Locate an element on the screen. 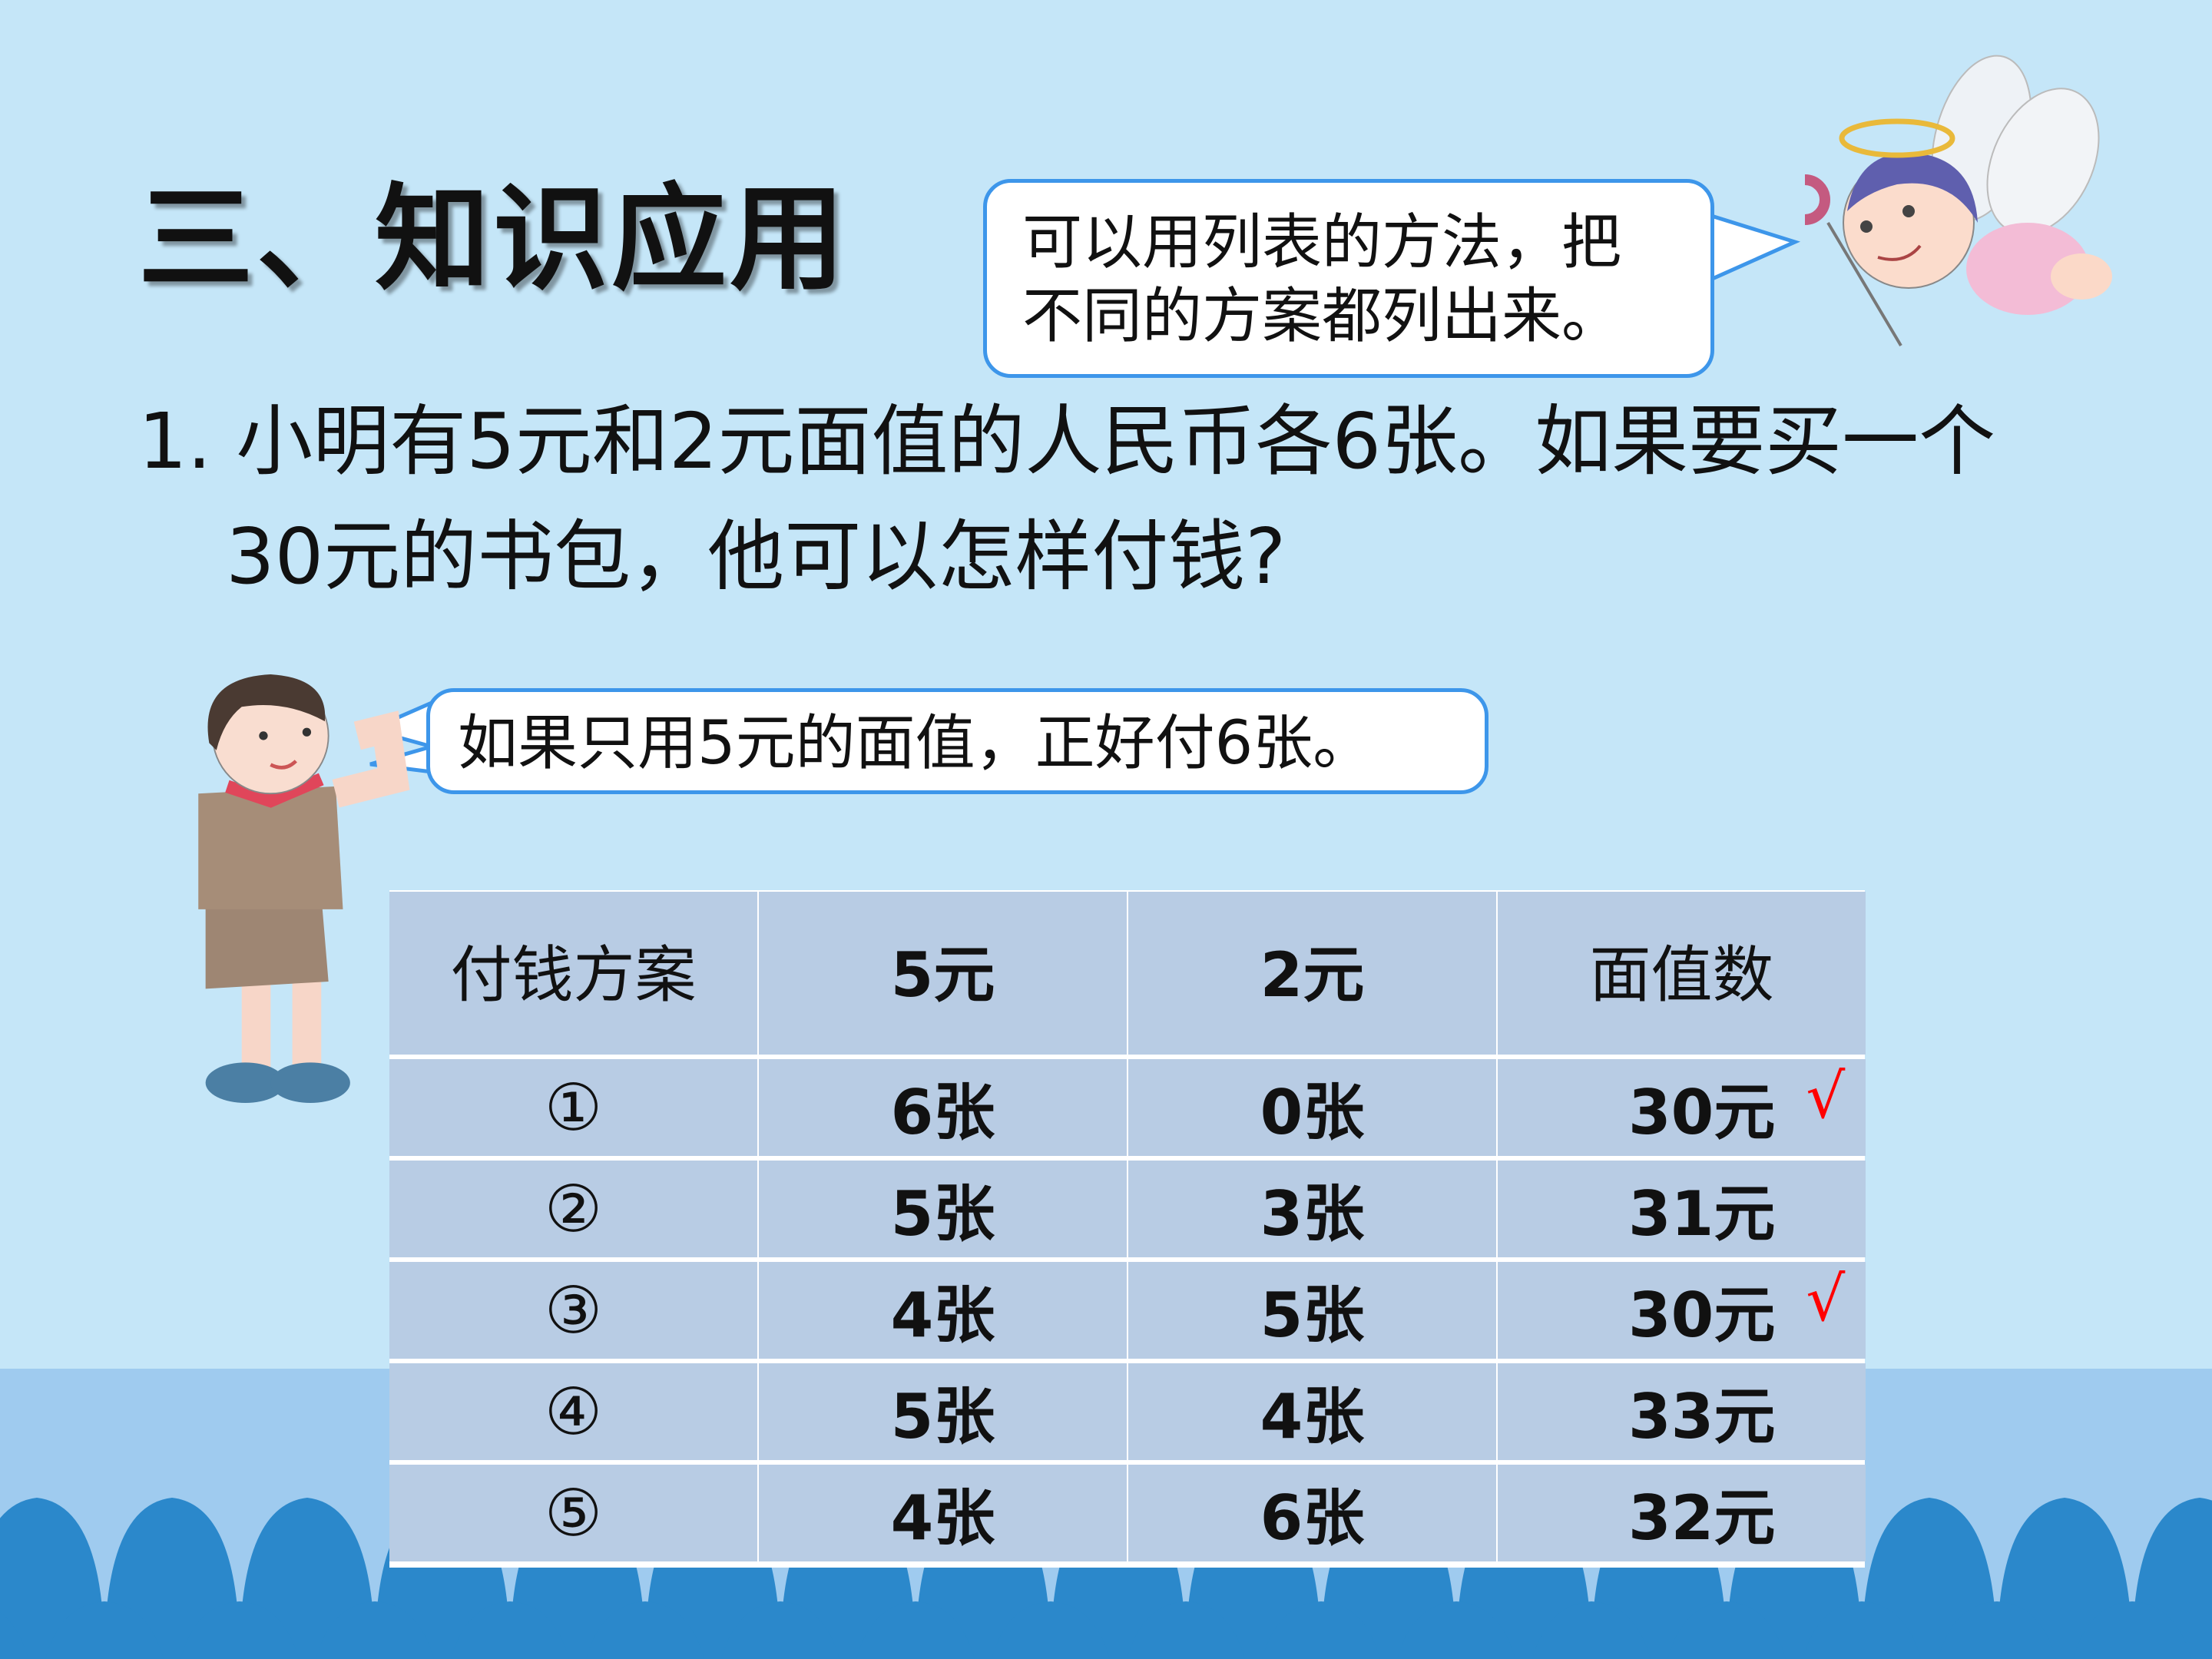  total-value: 33元 is located at coordinates (1702, 1416).